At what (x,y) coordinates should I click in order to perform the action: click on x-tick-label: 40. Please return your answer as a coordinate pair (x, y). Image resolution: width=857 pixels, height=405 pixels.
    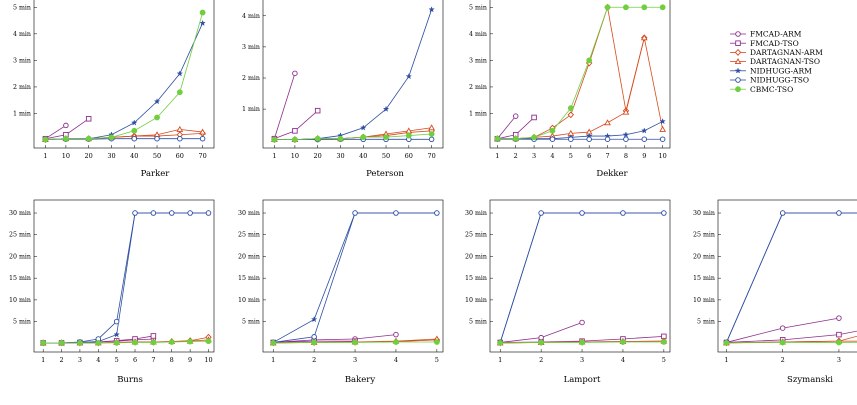
    Looking at the image, I should click on (363, 156).